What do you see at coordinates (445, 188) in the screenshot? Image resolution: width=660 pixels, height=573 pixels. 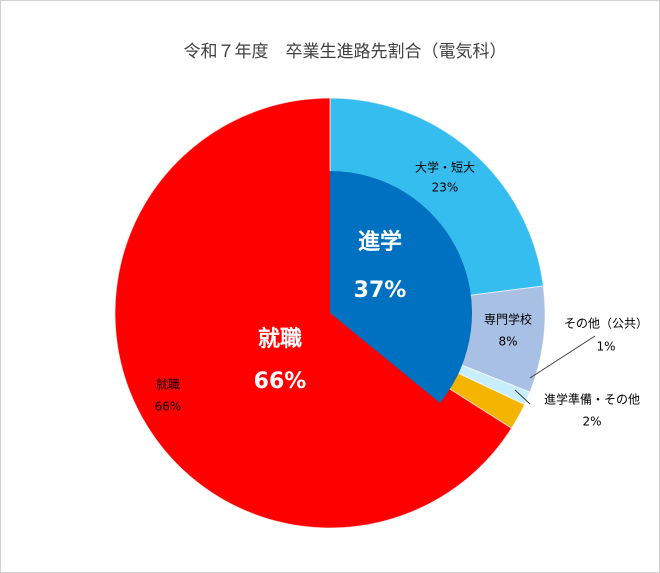 I see `value-label: 23%` at bounding box center [445, 188].